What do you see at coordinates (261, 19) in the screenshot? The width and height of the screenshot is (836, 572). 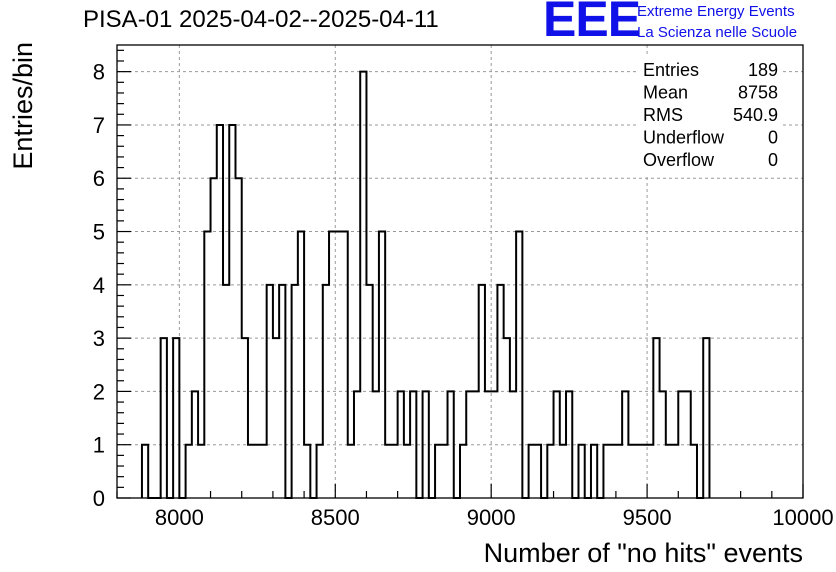 I see `chart-title: PISA-01 2025-04-02--2025-04-11` at bounding box center [261, 19].